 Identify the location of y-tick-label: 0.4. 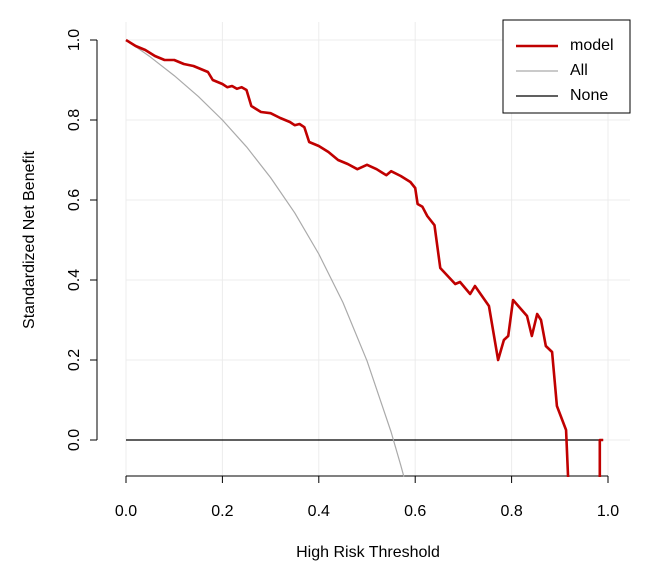
(74, 280).